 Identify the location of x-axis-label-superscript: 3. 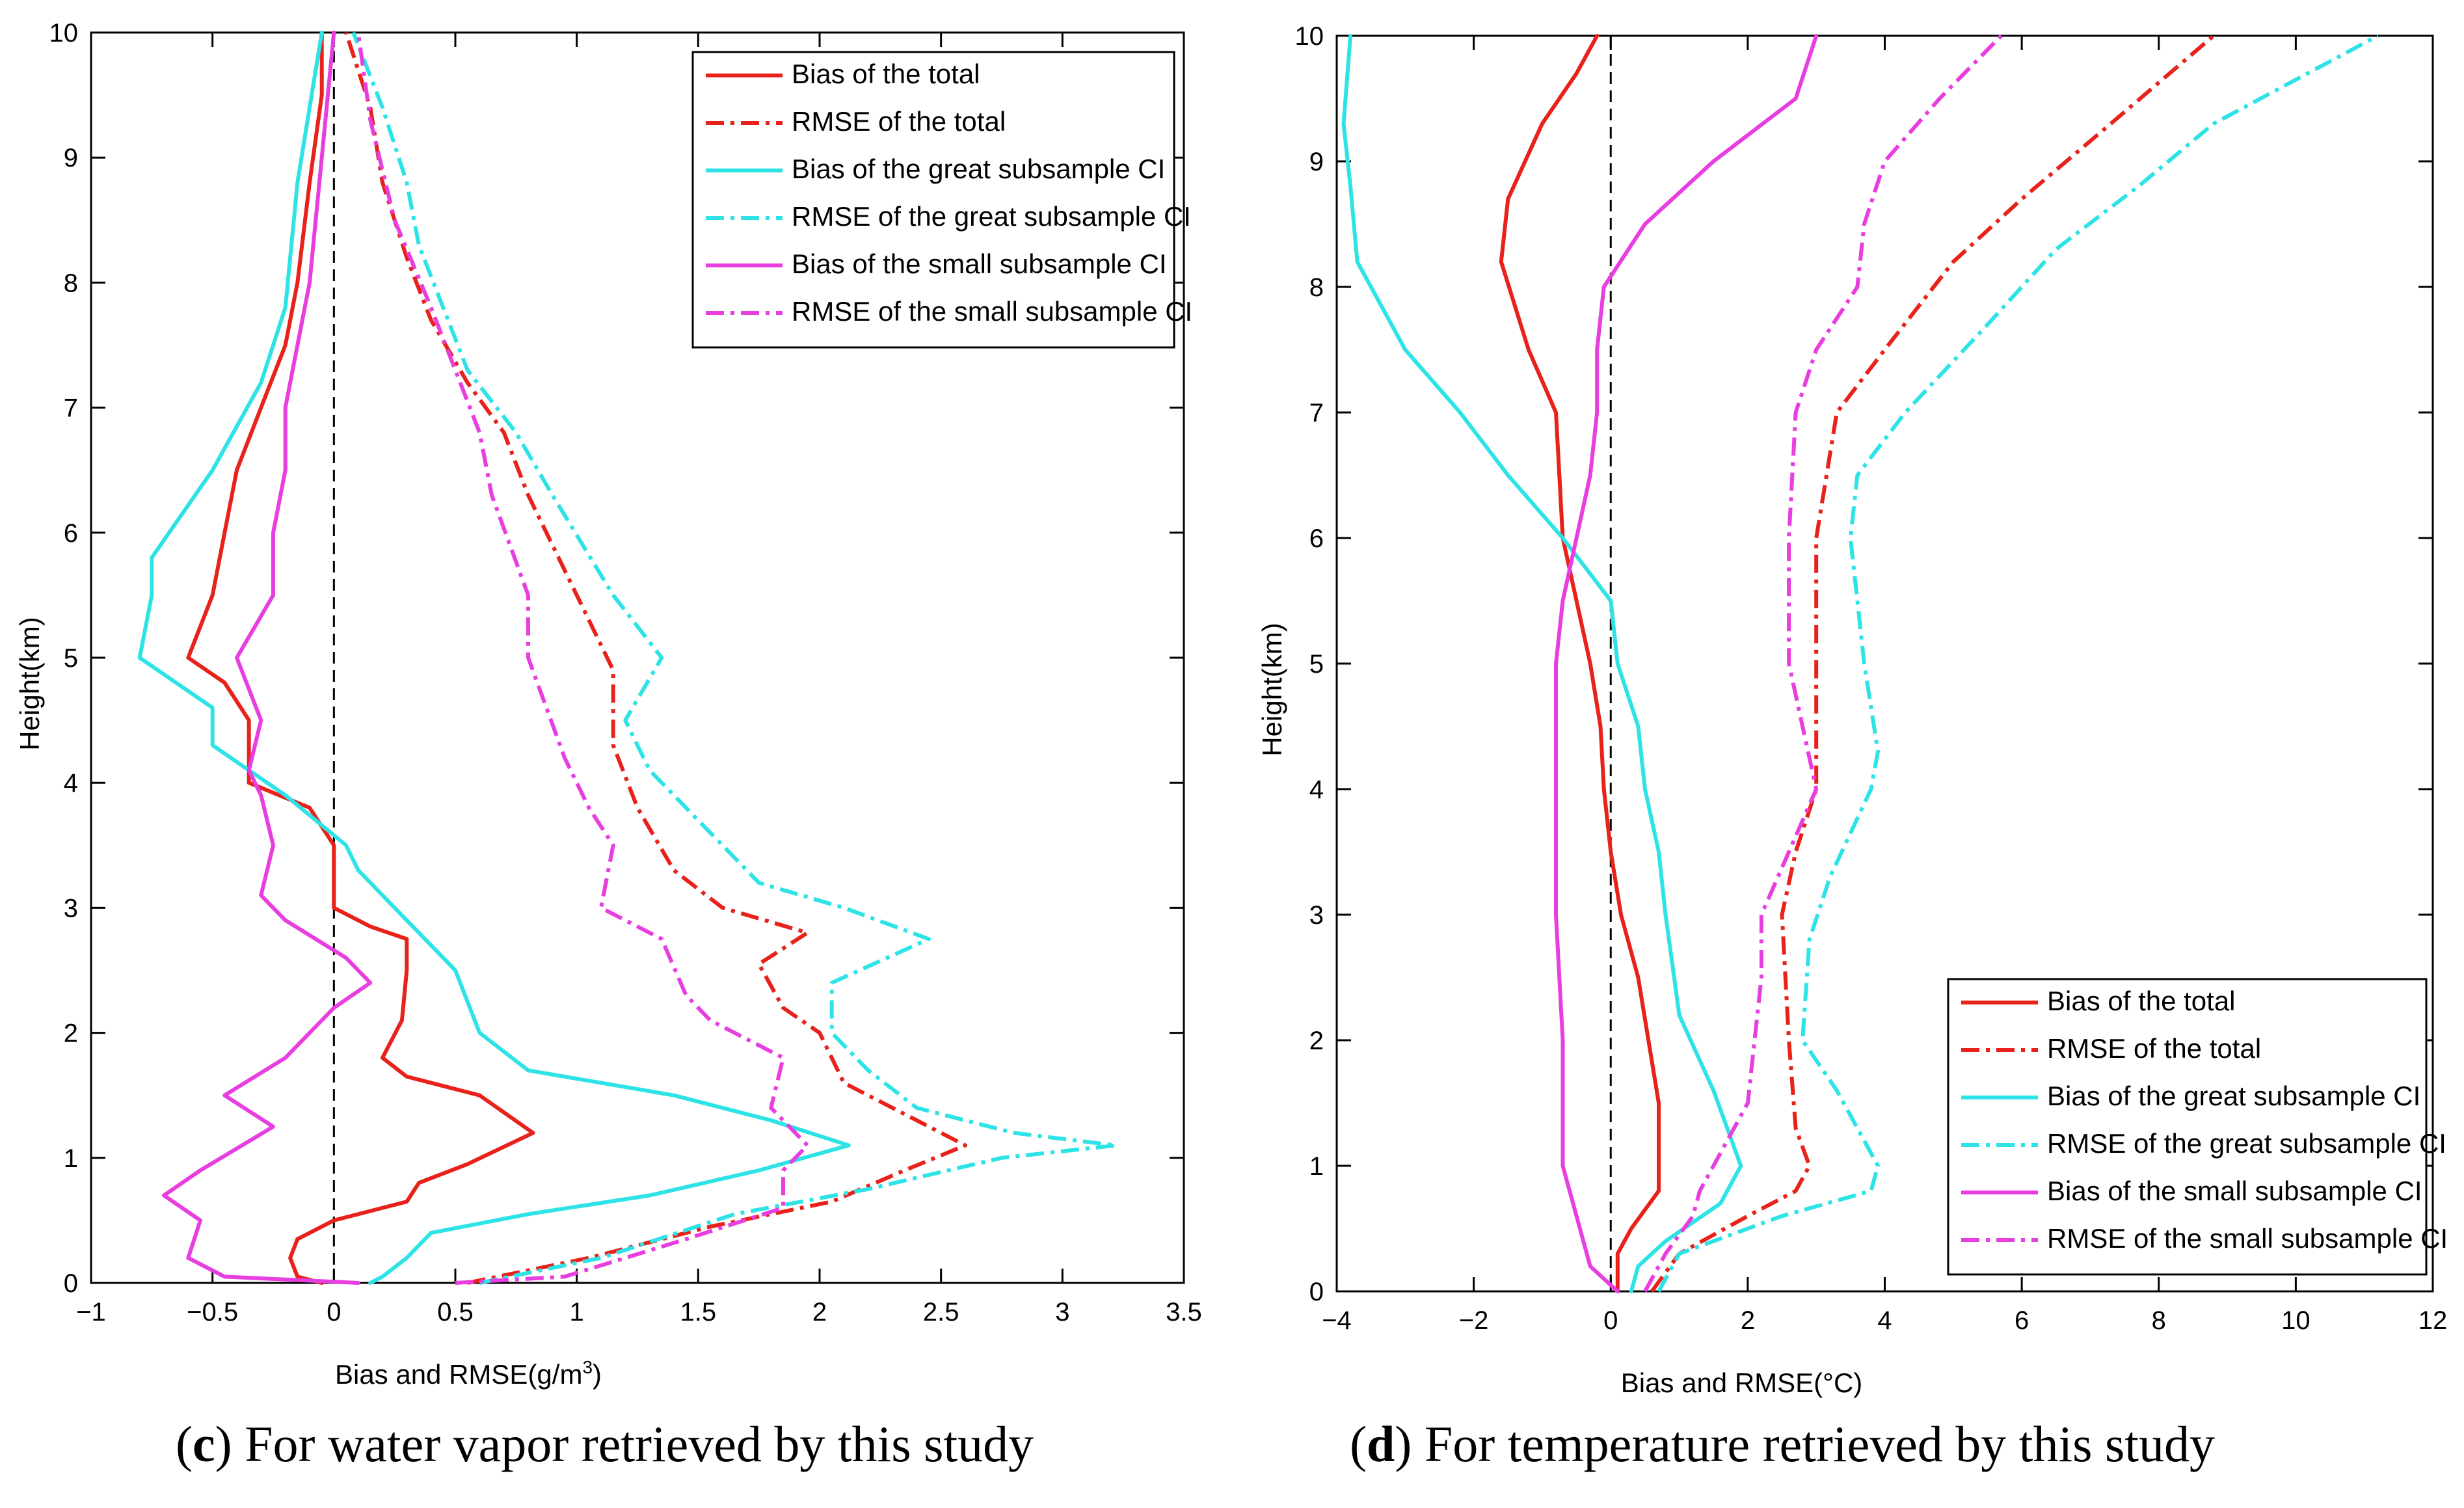
(587, 1367).